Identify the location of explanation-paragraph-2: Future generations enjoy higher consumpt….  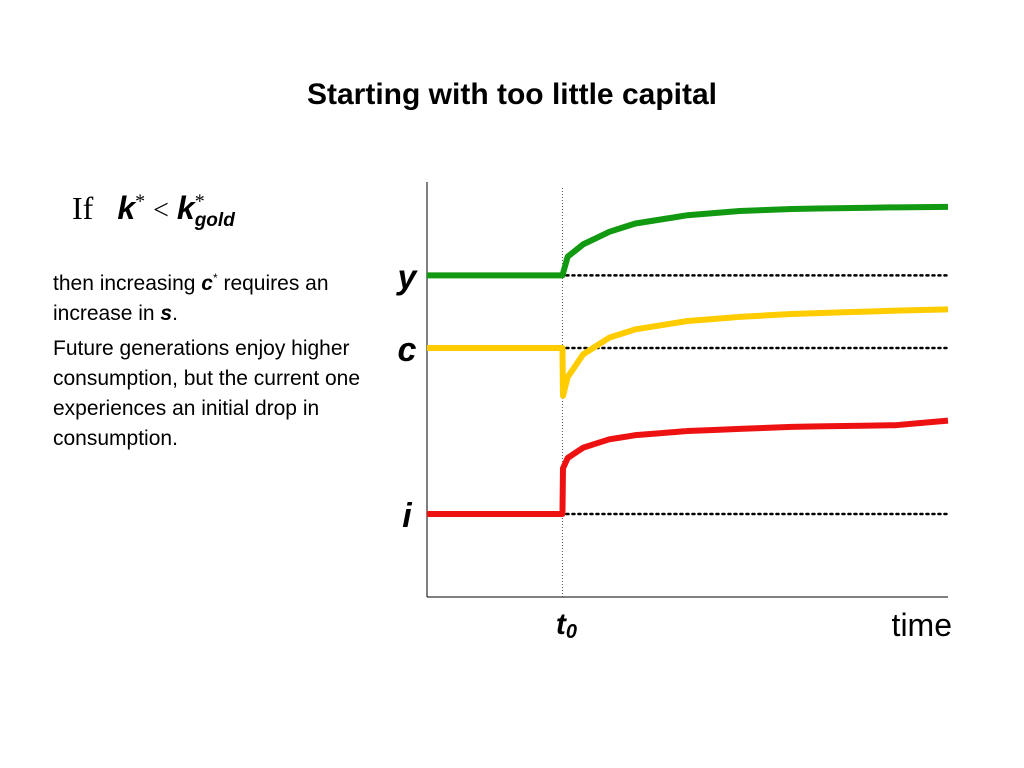
(207, 393).